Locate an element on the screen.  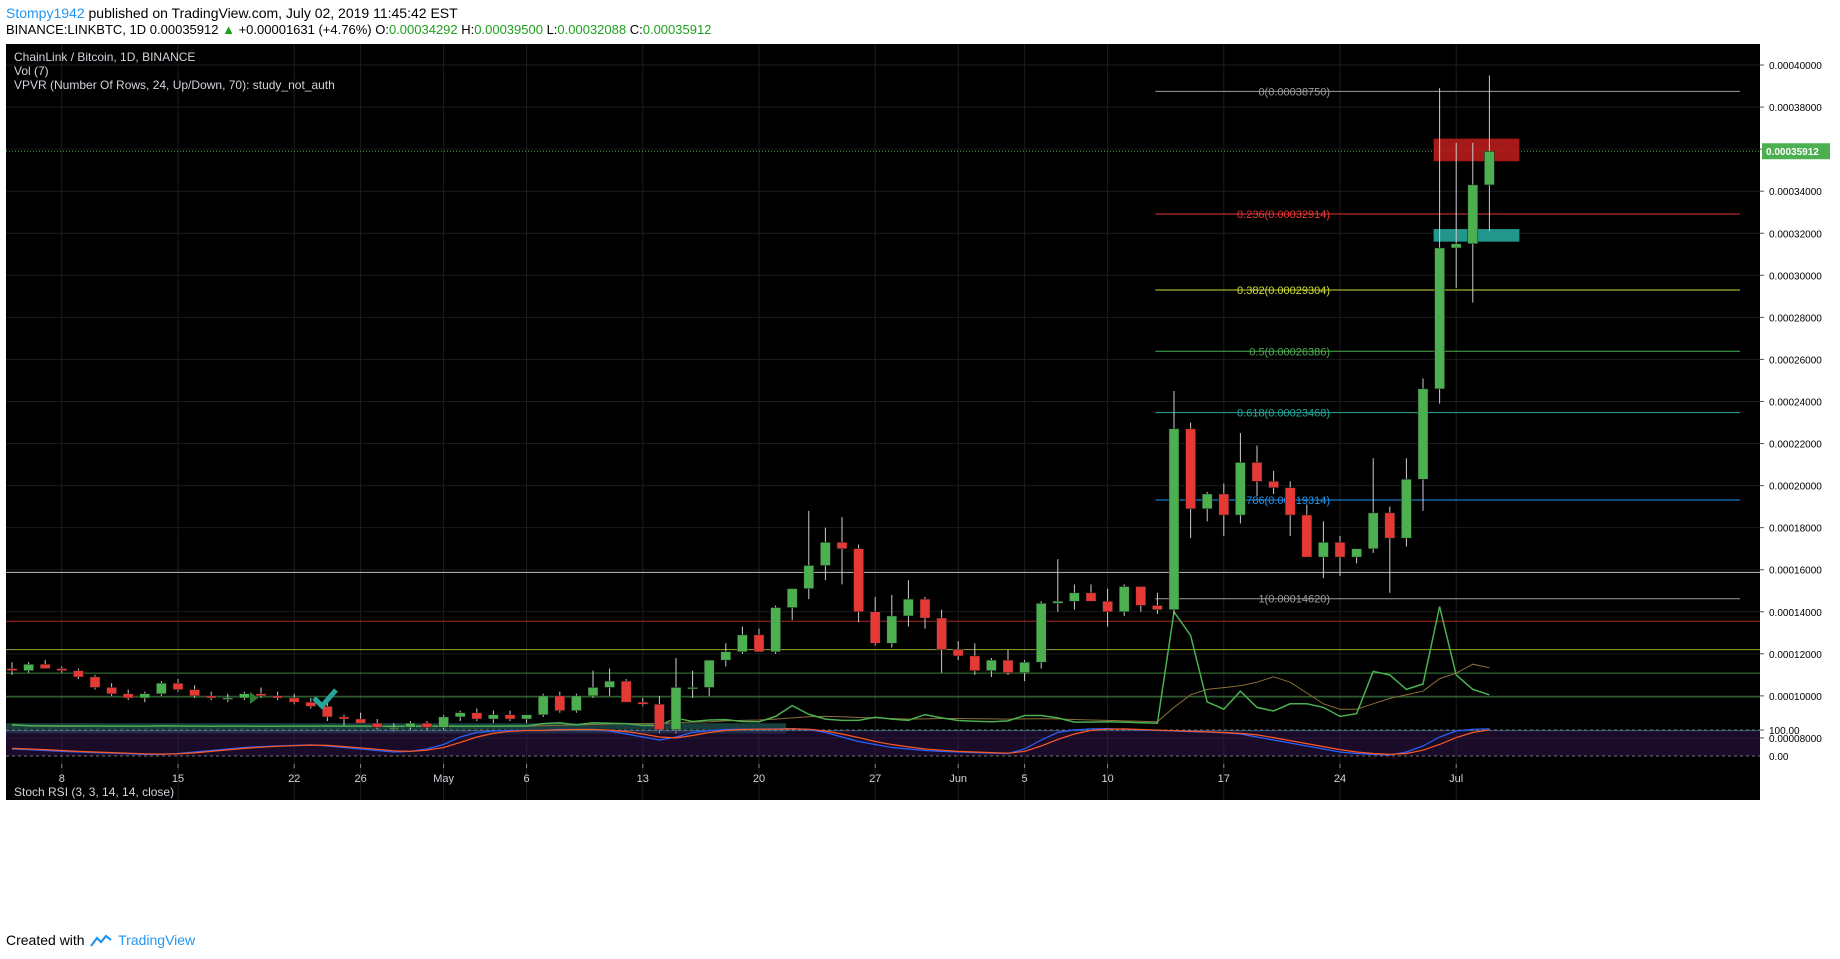
fib-level-label: 0.5(0.00026386) is located at coordinates (1289, 352).